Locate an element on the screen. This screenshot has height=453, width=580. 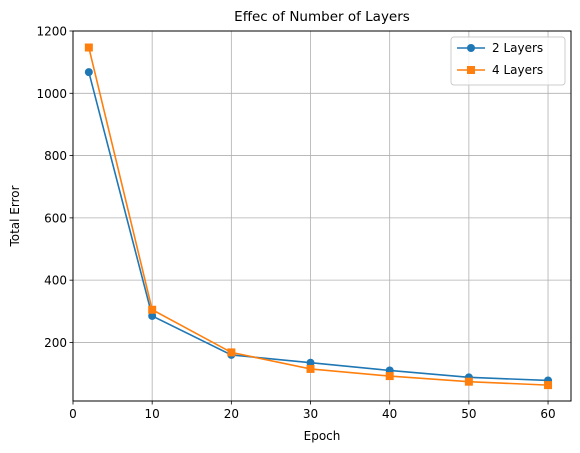
y-tick-label: 1200 is located at coordinates (51, 32).